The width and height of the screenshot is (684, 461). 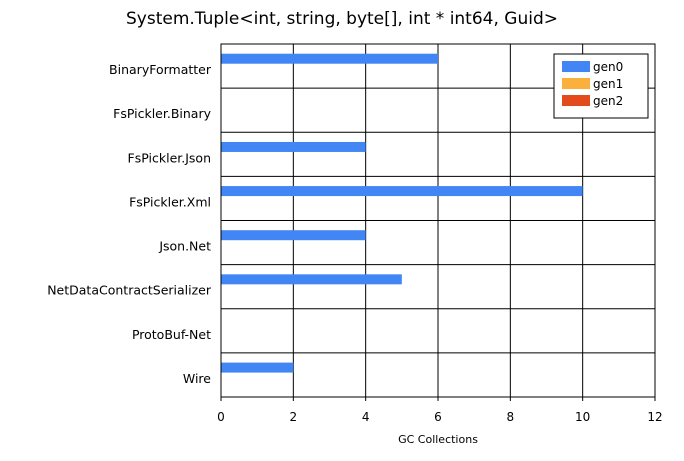 I want to click on category-label: FsPickler.Xml, so click(x=170, y=201).